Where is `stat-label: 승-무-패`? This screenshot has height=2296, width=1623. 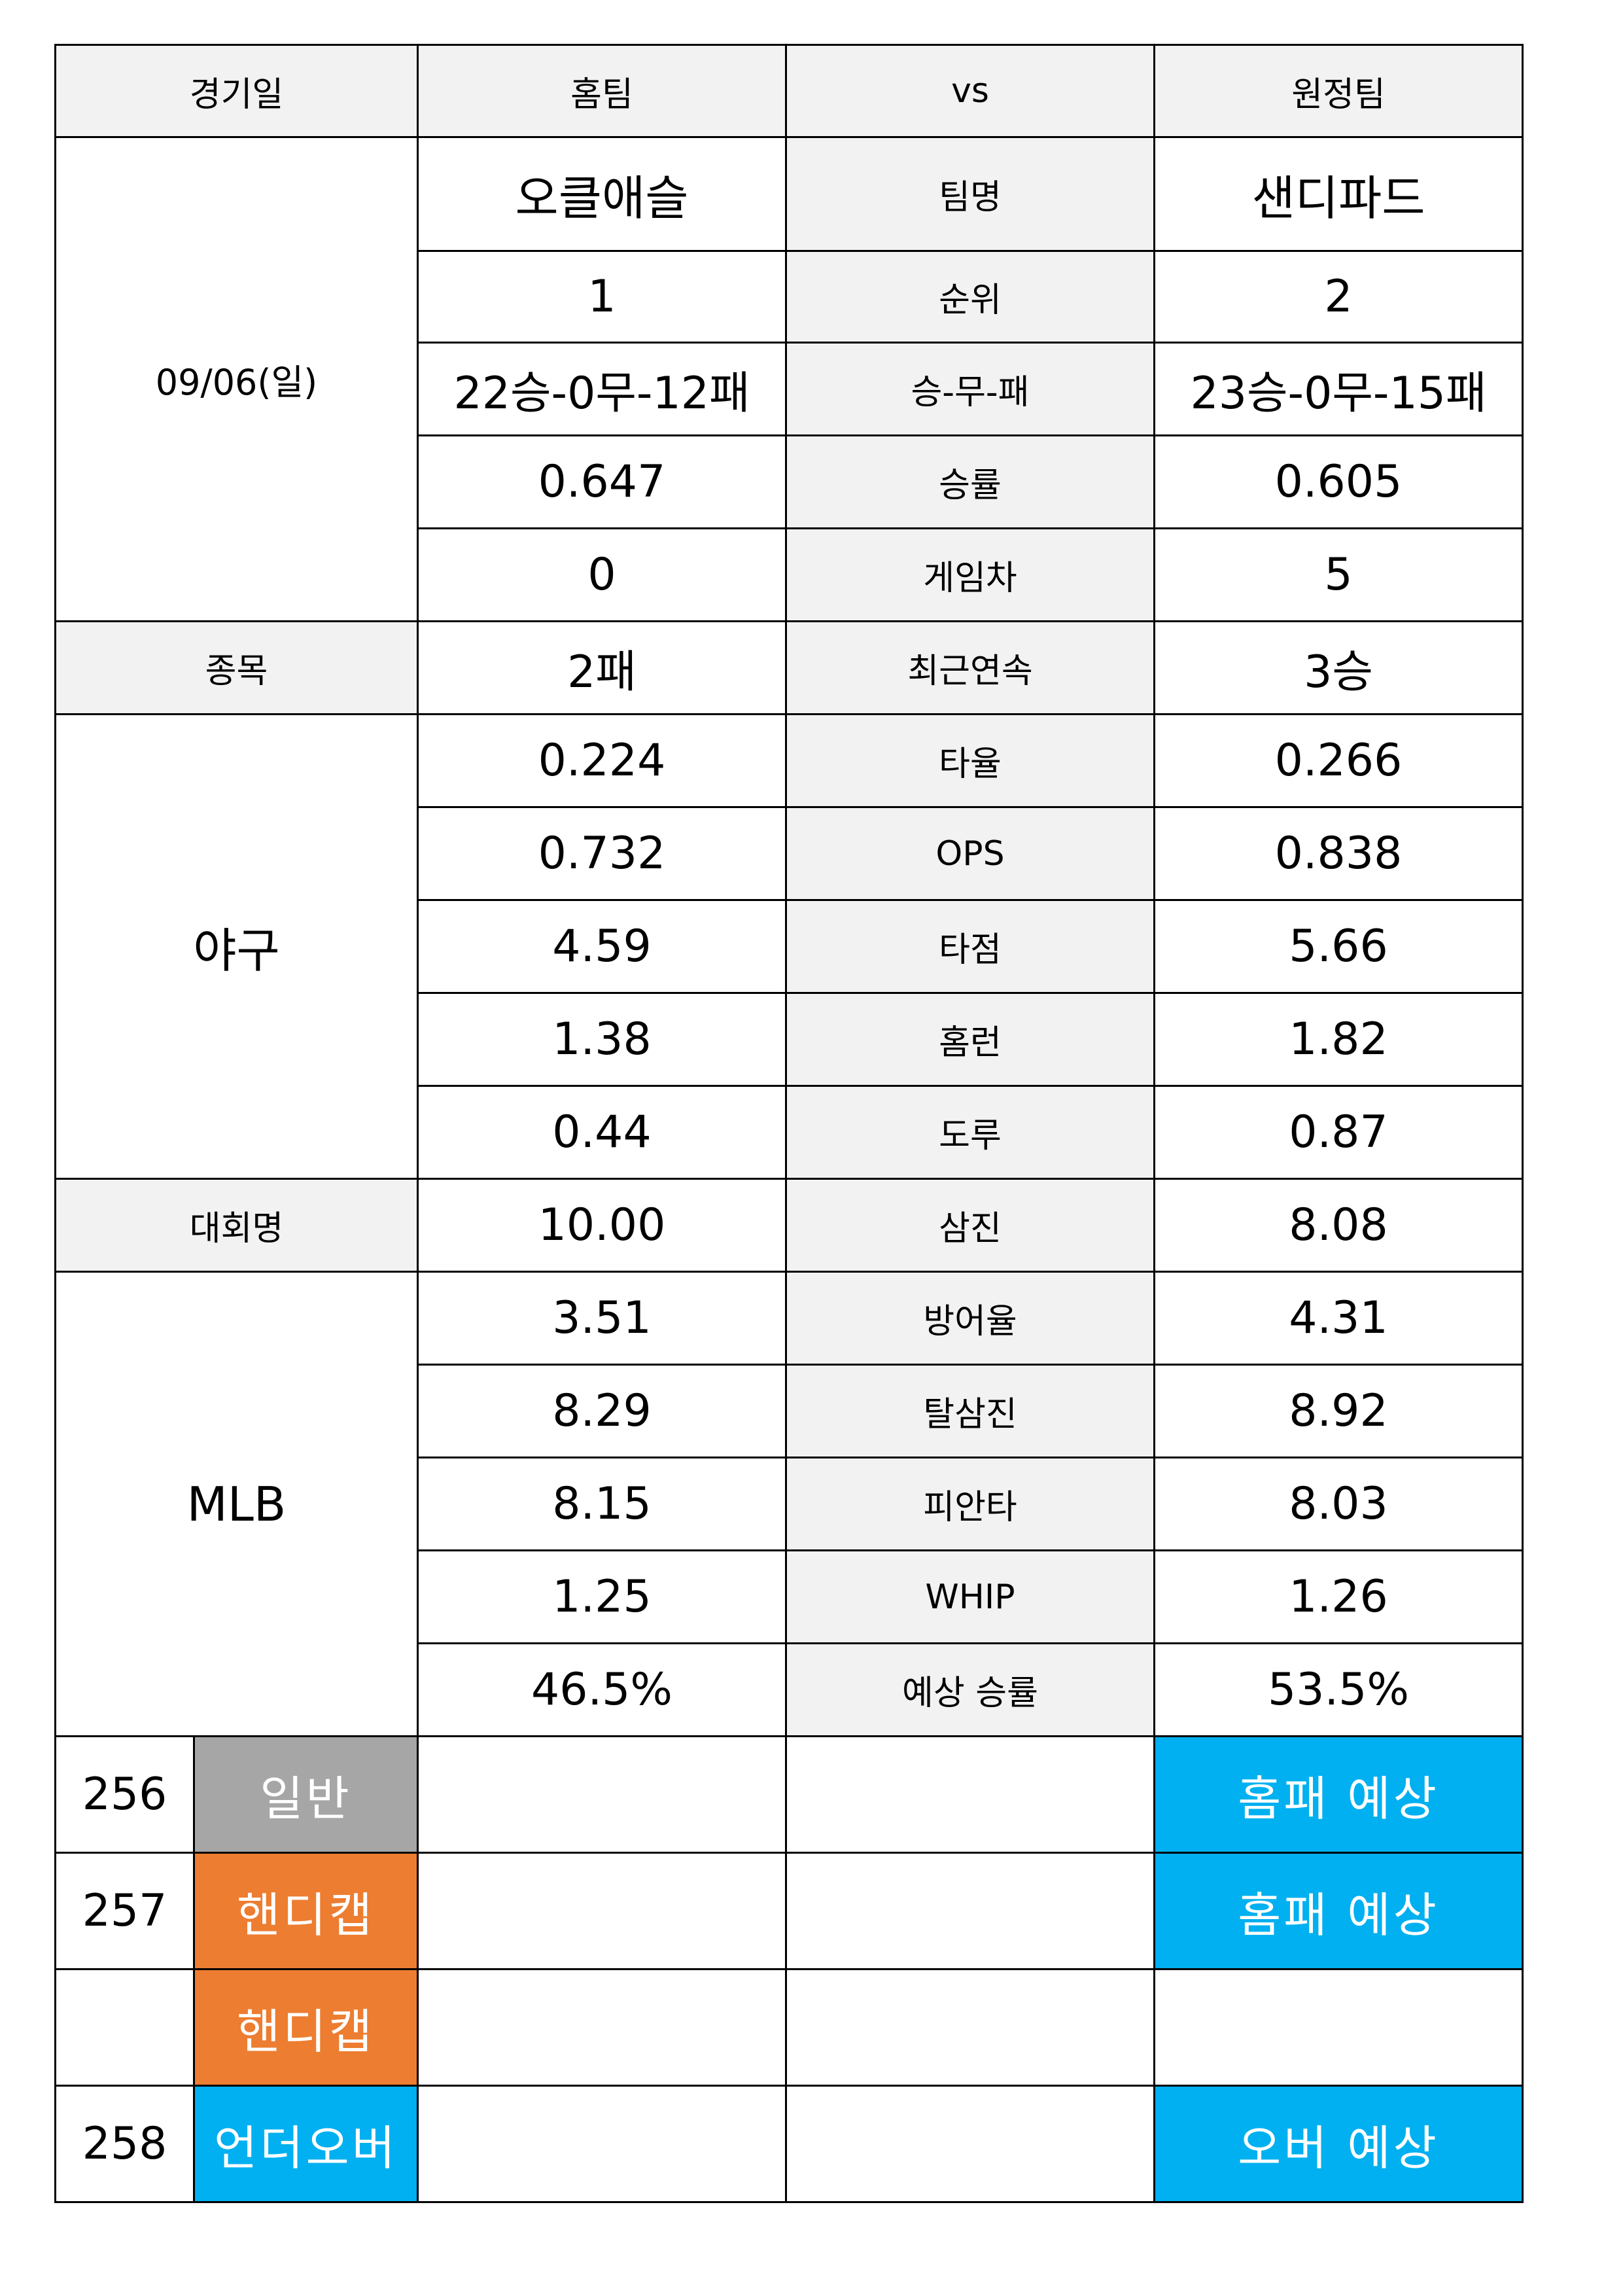
stat-label: 승-무-패 is located at coordinates (970, 389).